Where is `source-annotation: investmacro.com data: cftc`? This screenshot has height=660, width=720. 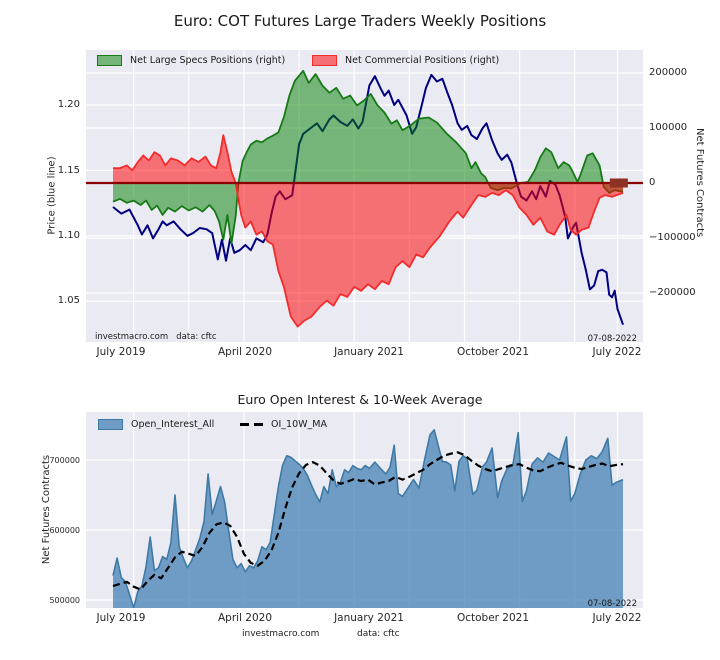
source-annotation: investmacro.com data: cftc is located at coordinates (156, 337).